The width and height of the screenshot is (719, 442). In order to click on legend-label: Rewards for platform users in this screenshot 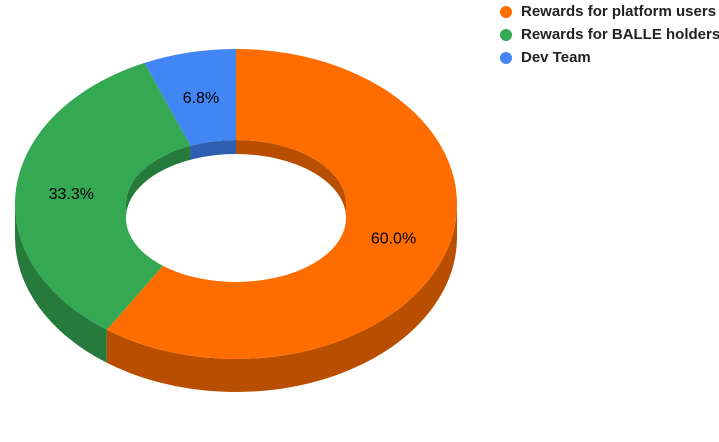, I will do `click(619, 11)`.